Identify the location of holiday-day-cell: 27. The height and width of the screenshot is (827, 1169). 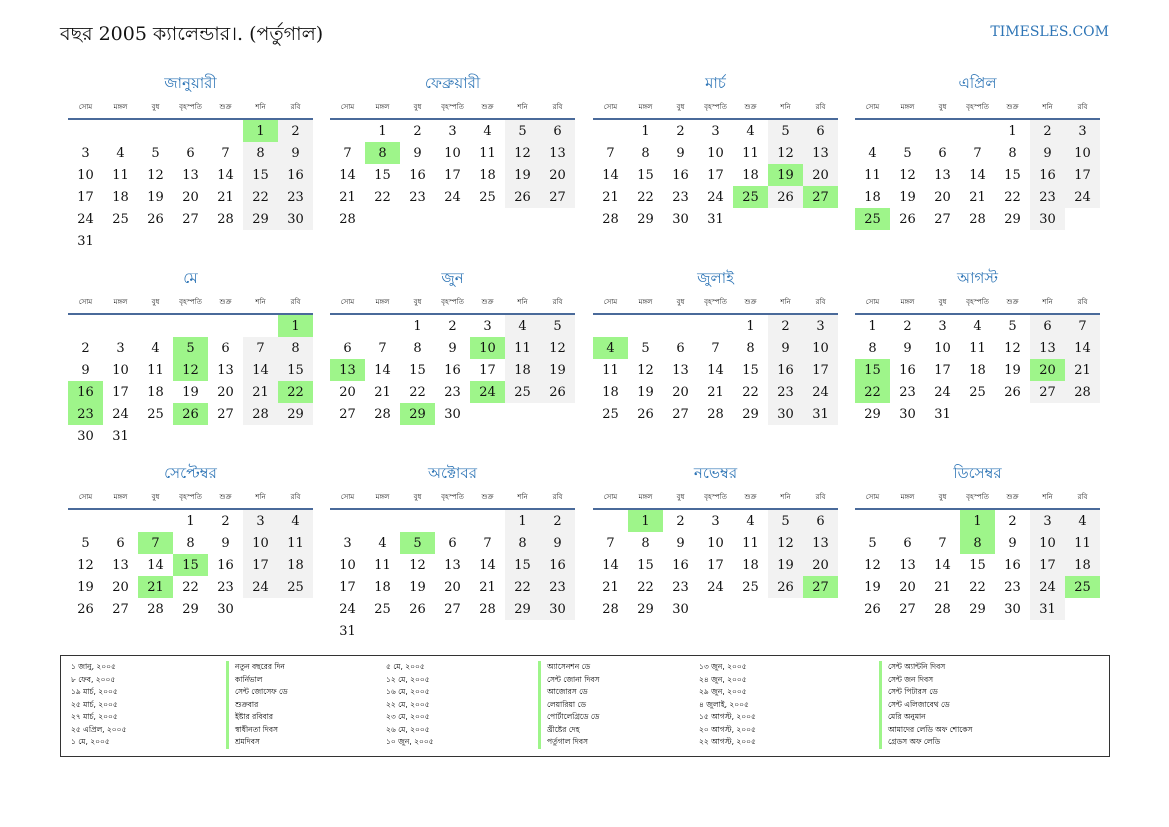
(820, 197).